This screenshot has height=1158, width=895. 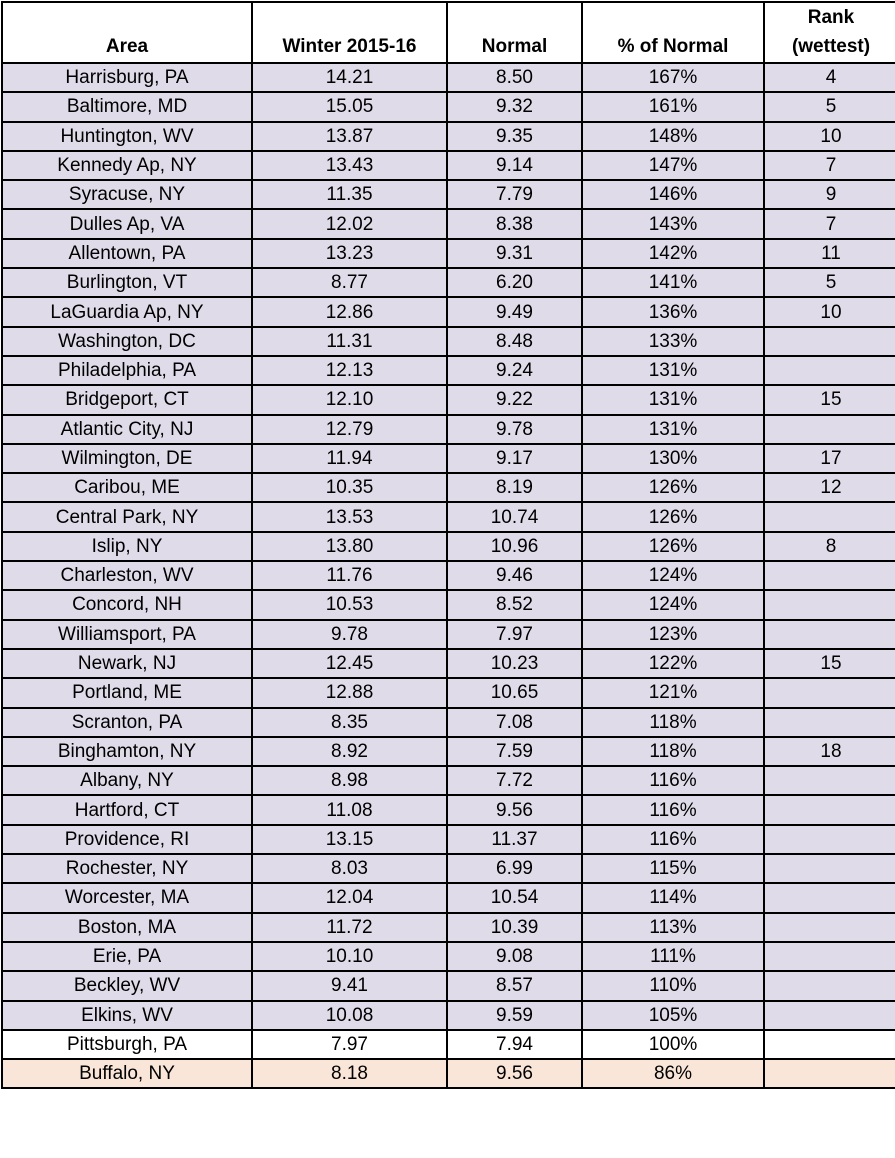 What do you see at coordinates (127, 400) in the screenshot?
I see `cell-area: Bridgeport, CT` at bounding box center [127, 400].